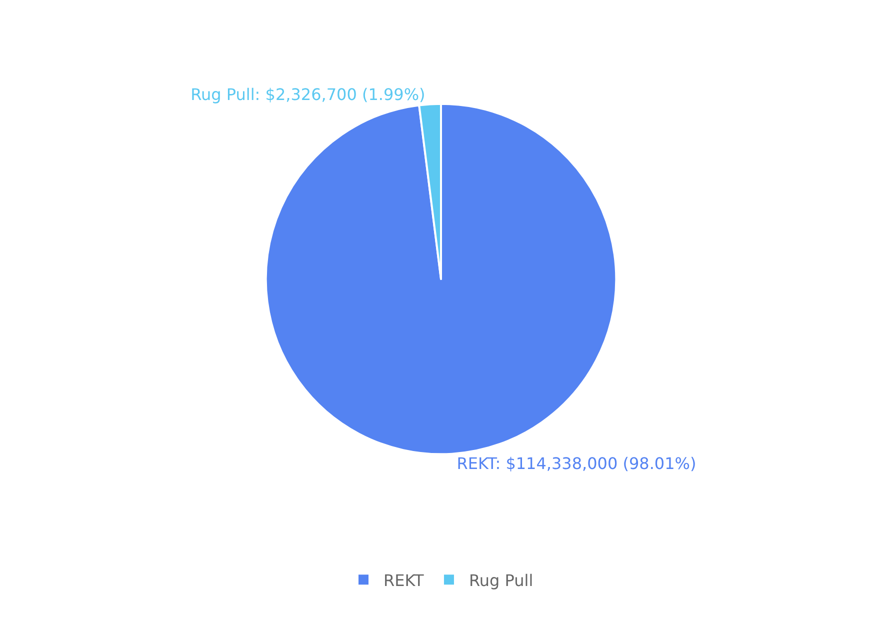 This screenshot has width=882, height=637. What do you see at coordinates (404, 580) in the screenshot?
I see `legend-label: REKT` at bounding box center [404, 580].